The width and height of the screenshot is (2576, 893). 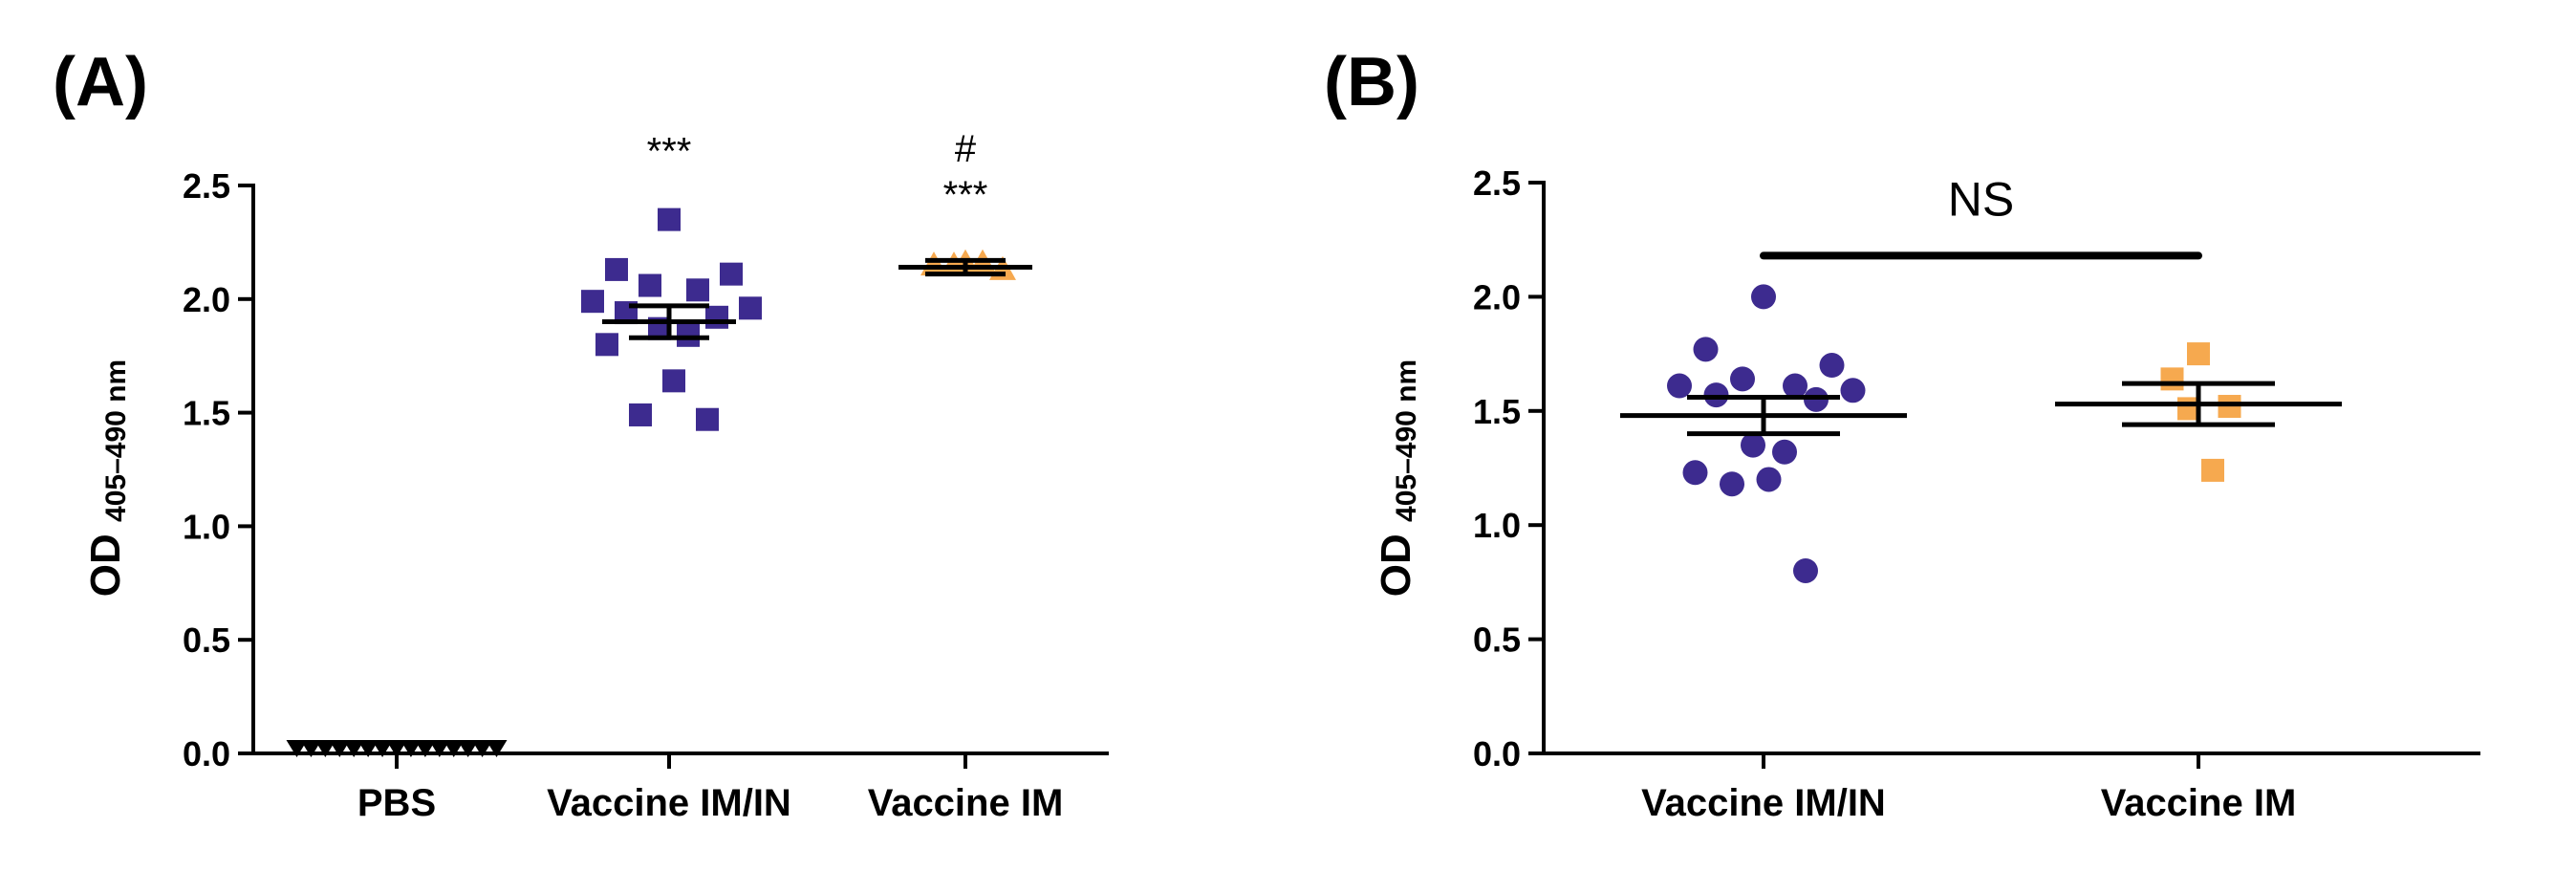 What do you see at coordinates (397, 803) in the screenshot?
I see `x-tick-label: PBS` at bounding box center [397, 803].